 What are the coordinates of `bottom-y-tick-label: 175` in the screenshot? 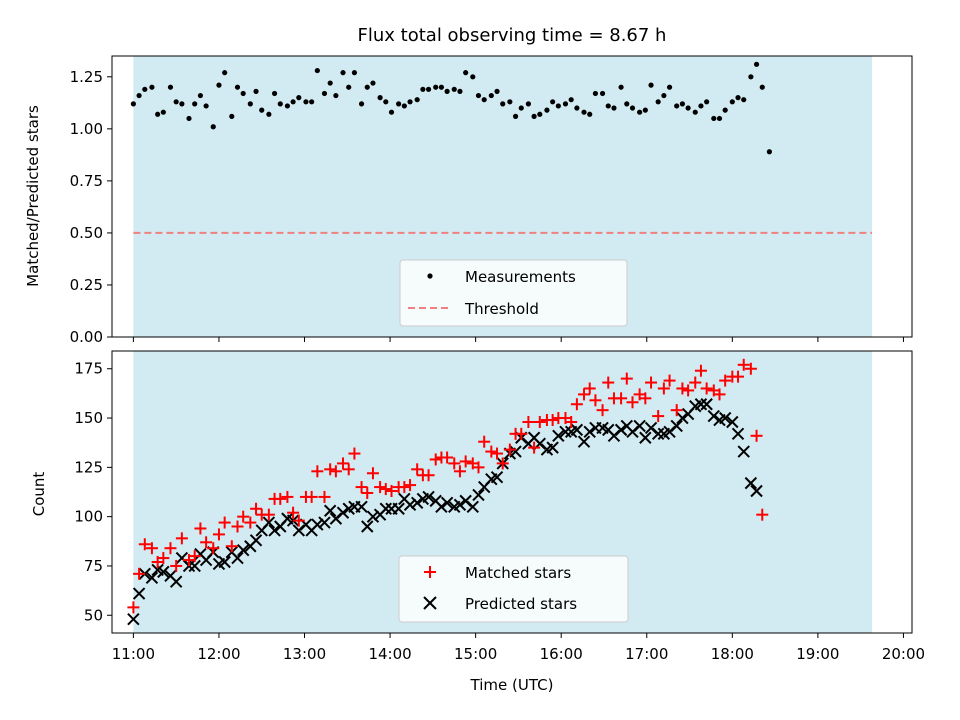 It's located at (88, 369).